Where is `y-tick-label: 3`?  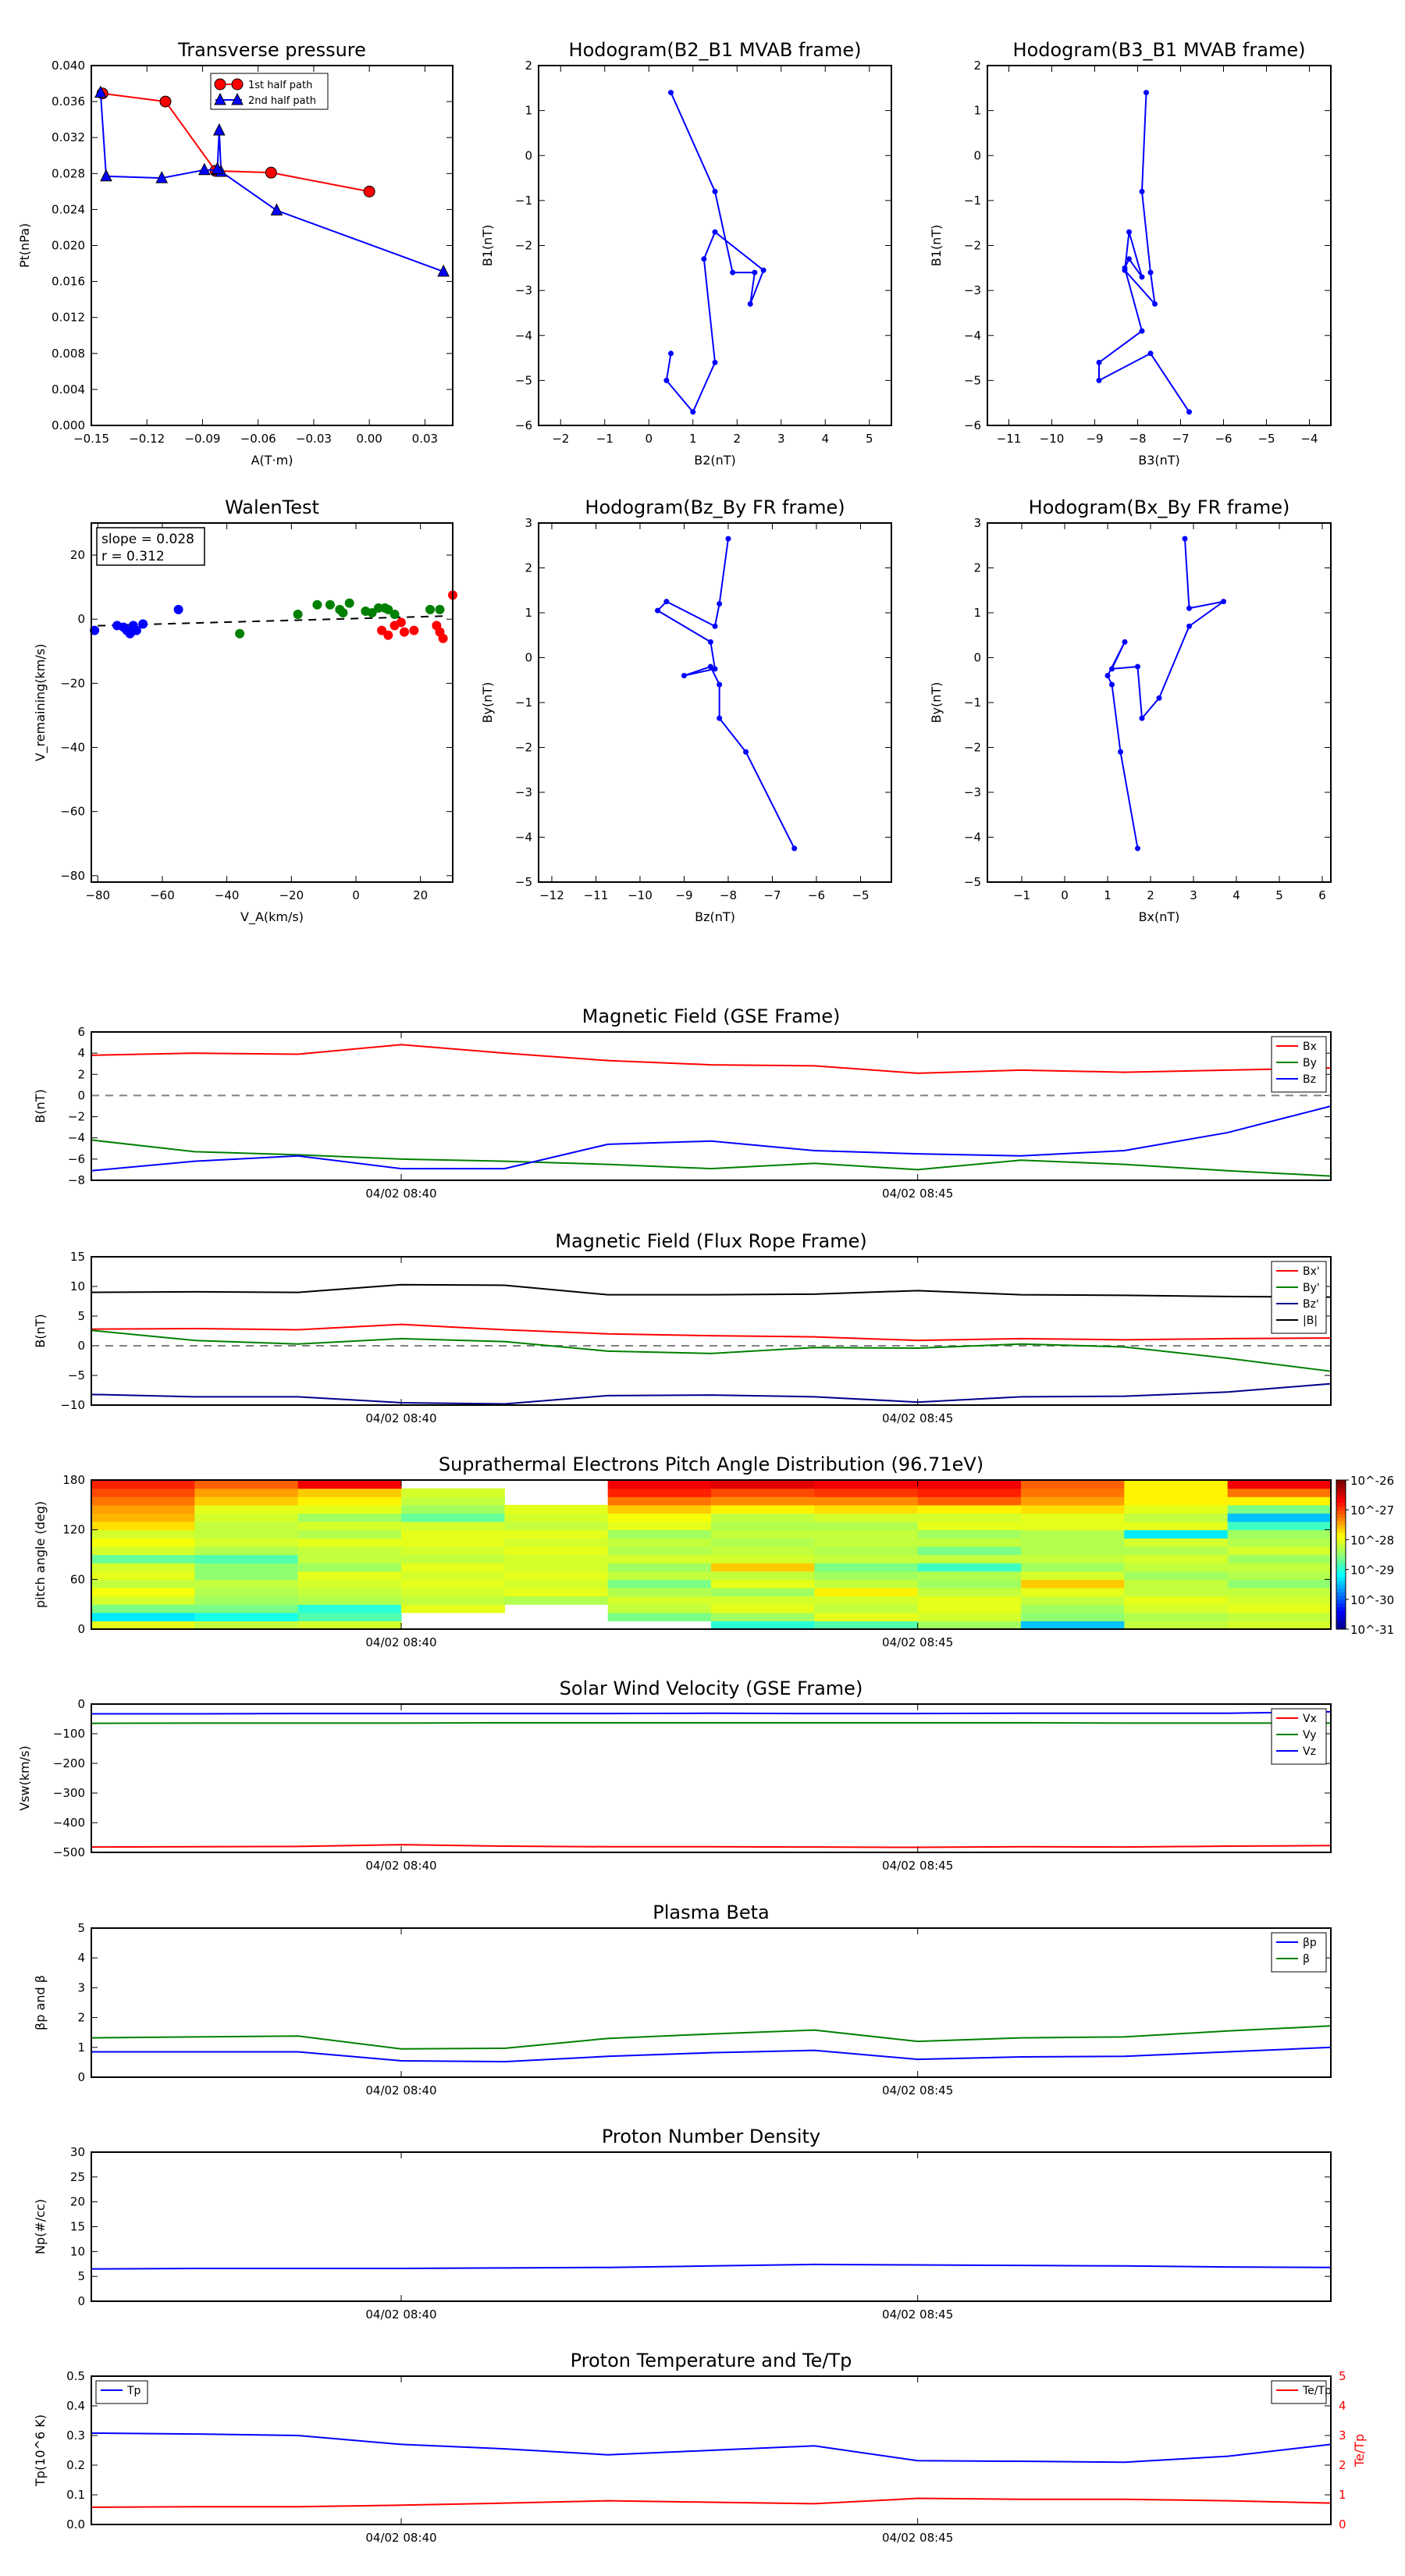
y-tick-label: 3 is located at coordinates (528, 523).